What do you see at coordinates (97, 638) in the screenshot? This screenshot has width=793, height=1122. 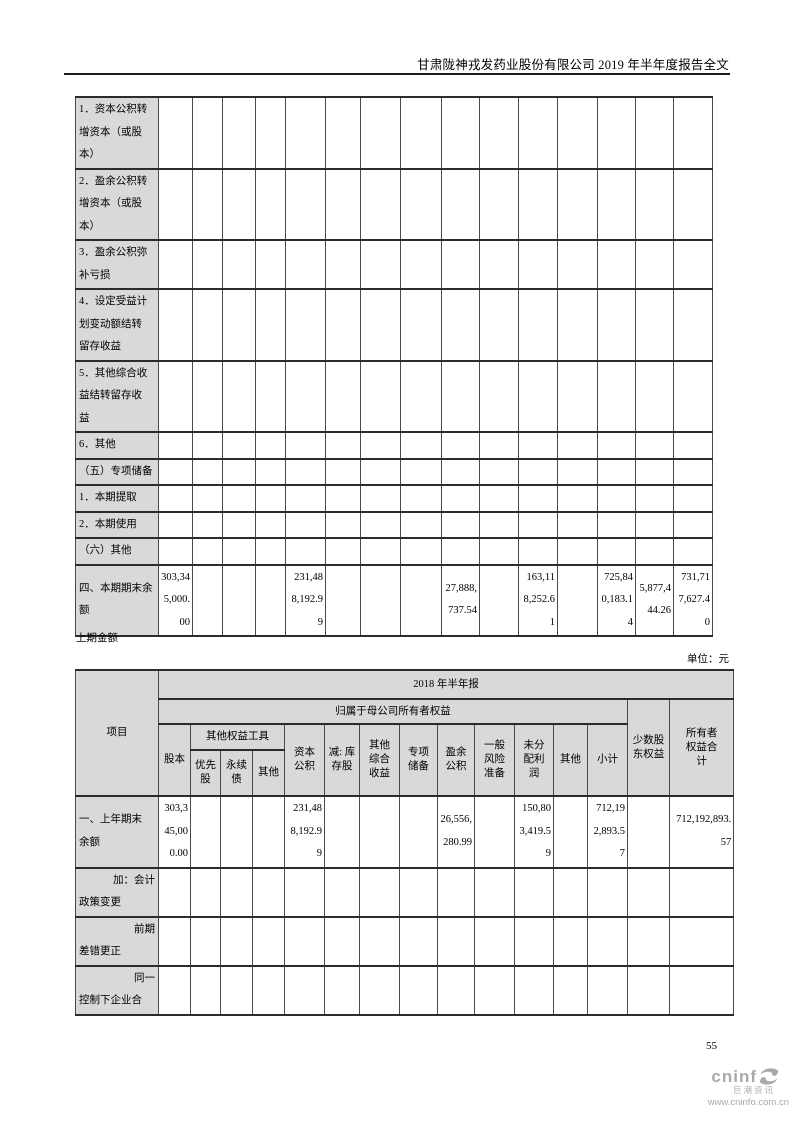 I see `prior-period-section-label: 上期金额` at bounding box center [97, 638].